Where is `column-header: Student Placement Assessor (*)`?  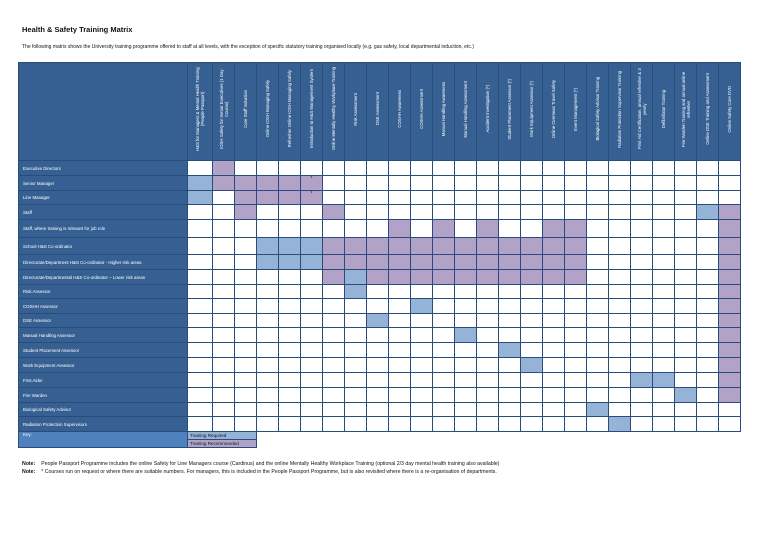 column-header: Student Placement Assessor (*) is located at coordinates (509, 111).